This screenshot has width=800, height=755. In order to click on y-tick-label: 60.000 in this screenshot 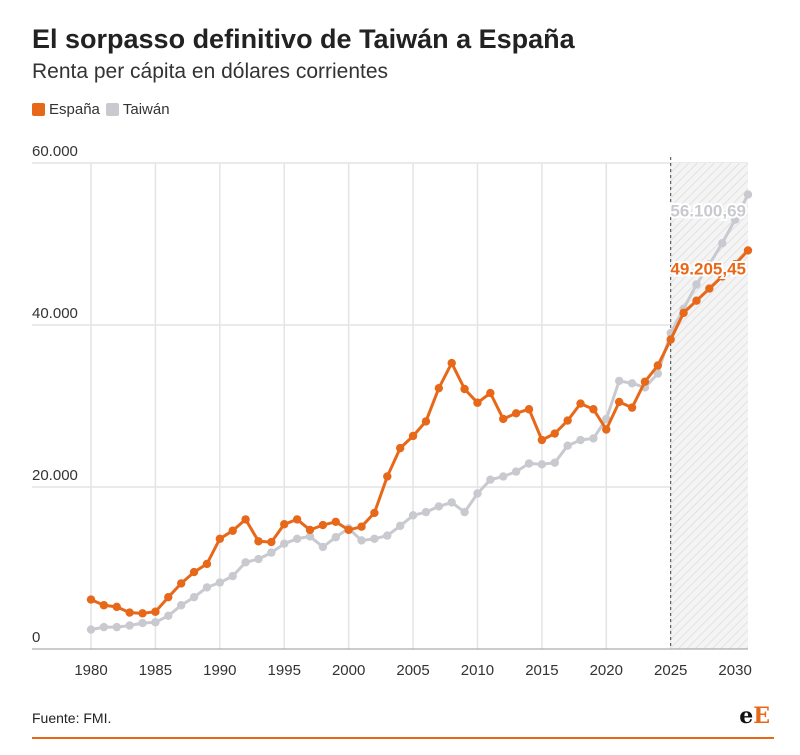, I will do `click(55, 151)`.